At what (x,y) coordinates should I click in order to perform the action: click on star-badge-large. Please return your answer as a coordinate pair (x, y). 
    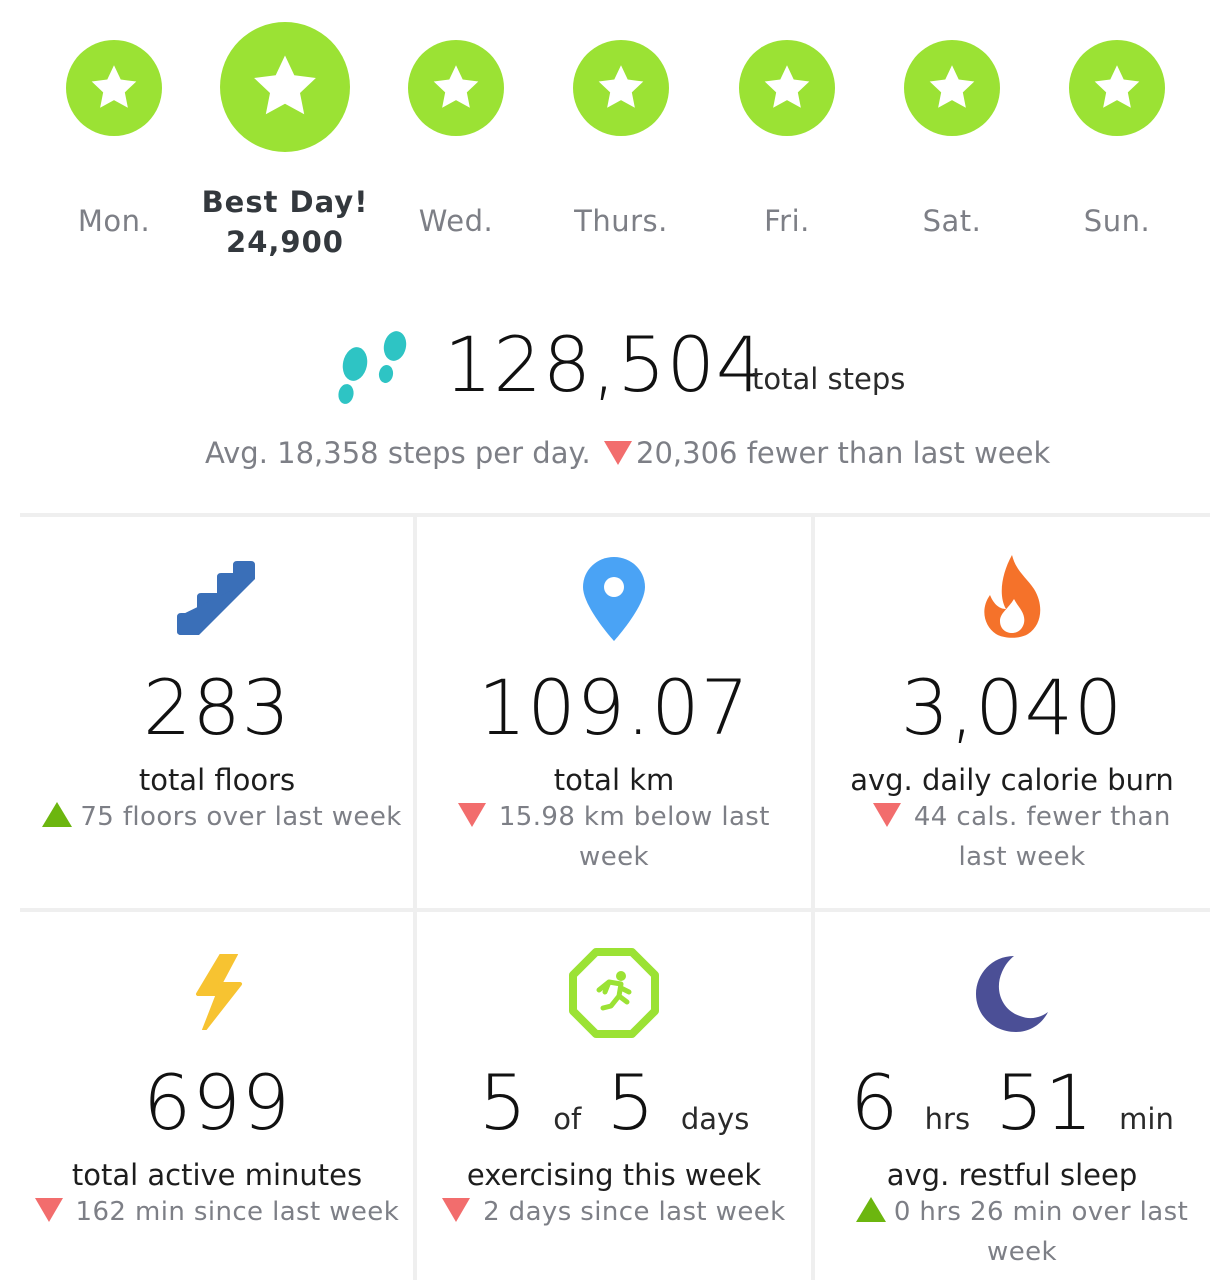
    Looking at the image, I should click on (285, 87).